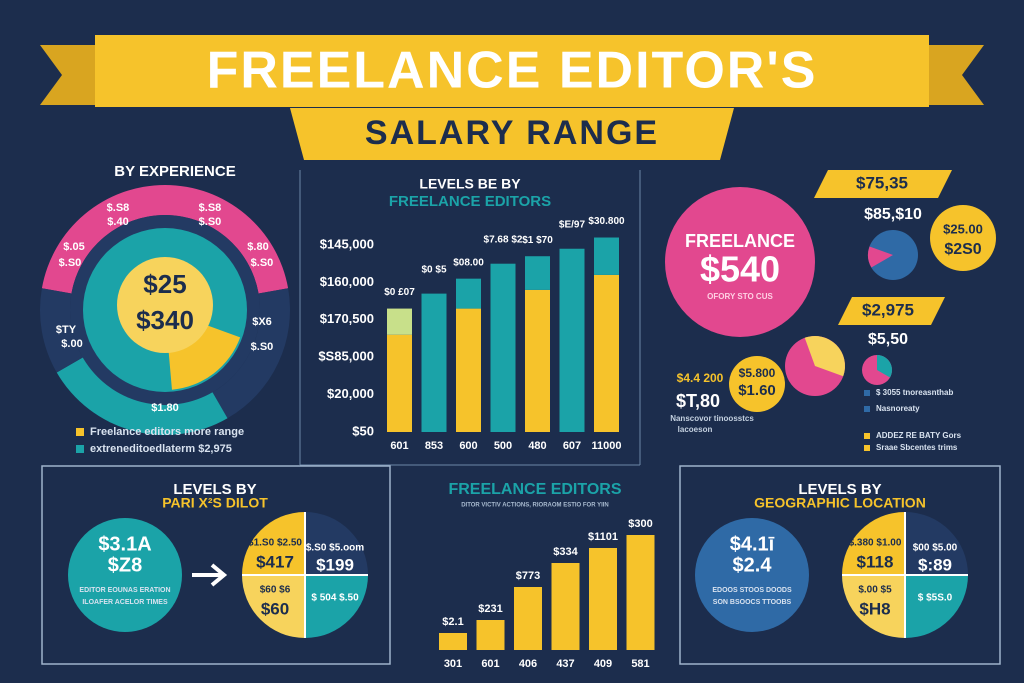 The height and width of the screenshot is (683, 1024). What do you see at coordinates (335, 598) in the screenshot?
I see `quad-note: $ 504 $.50` at bounding box center [335, 598].